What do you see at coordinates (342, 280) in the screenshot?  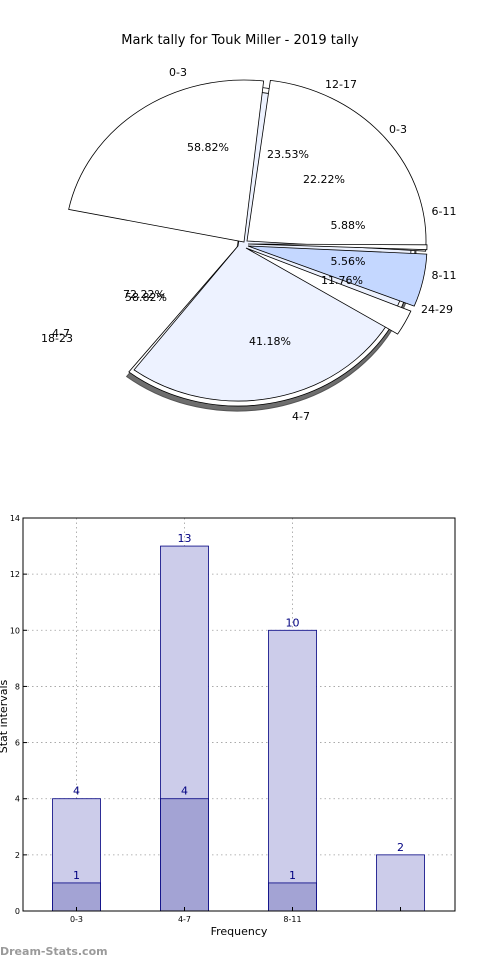 I see `pie-pct-11-76: 11.76%` at bounding box center [342, 280].